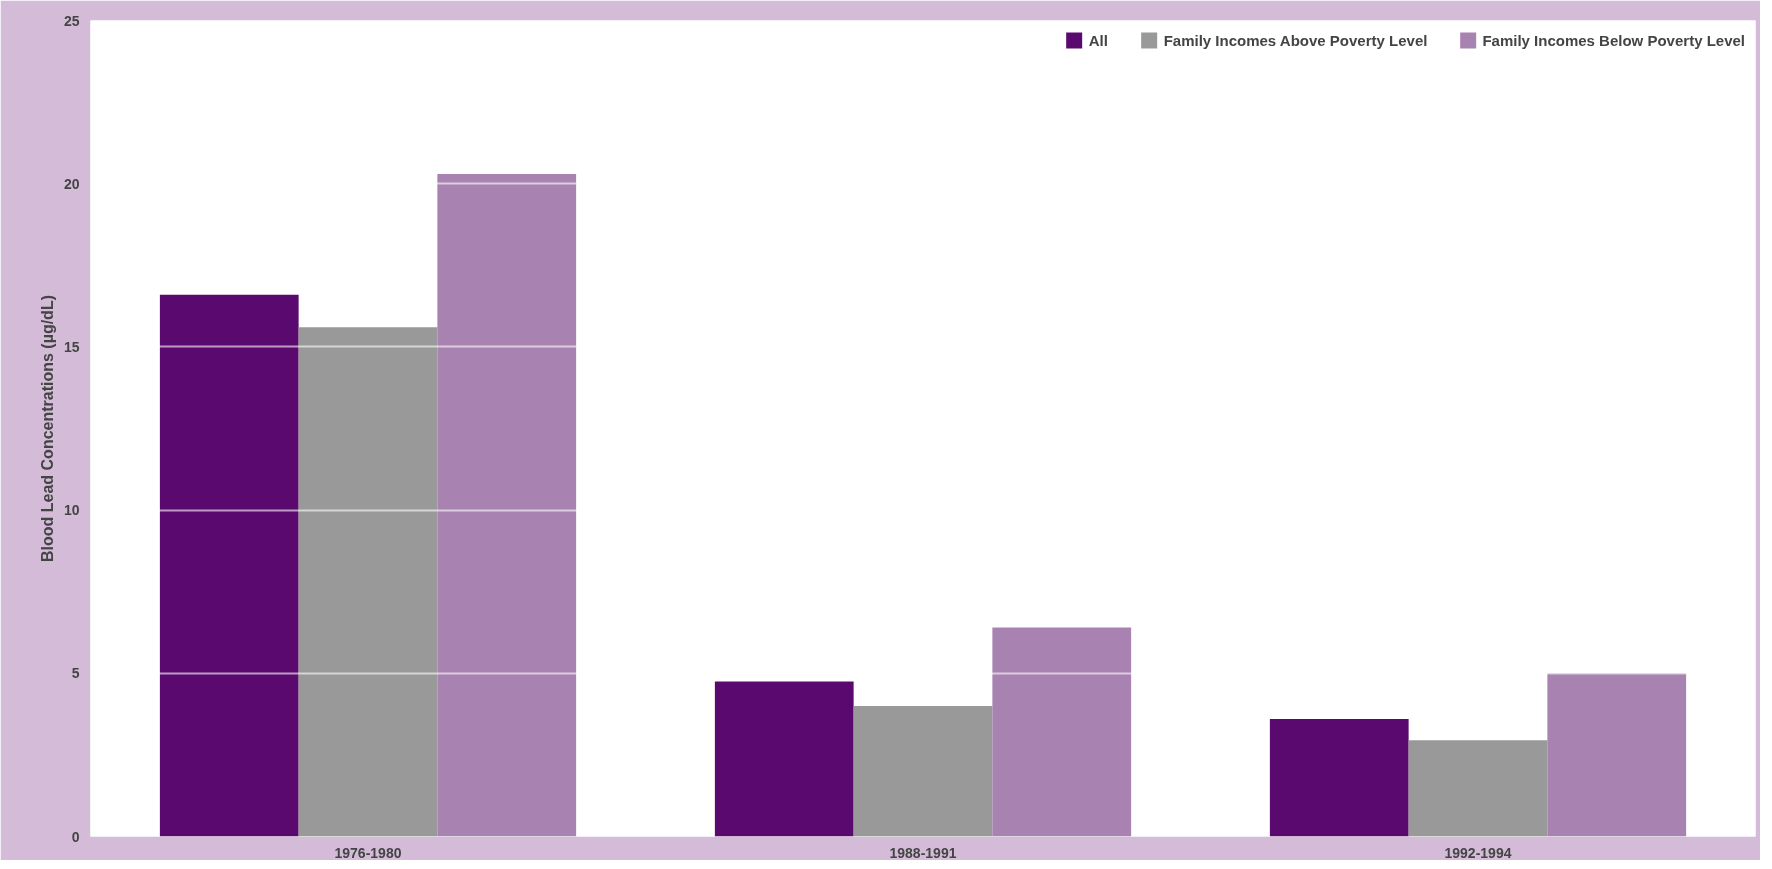 The image size is (1772, 869). Describe the element at coordinates (75, 673) in the screenshot. I see `y-tick-label: 5` at that location.